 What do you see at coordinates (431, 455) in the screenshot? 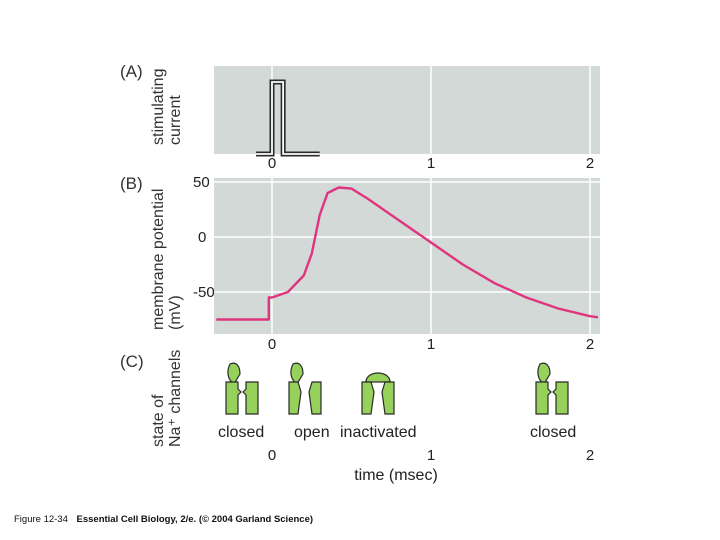
I see `panel-c-xtick-1: 1` at bounding box center [431, 455].